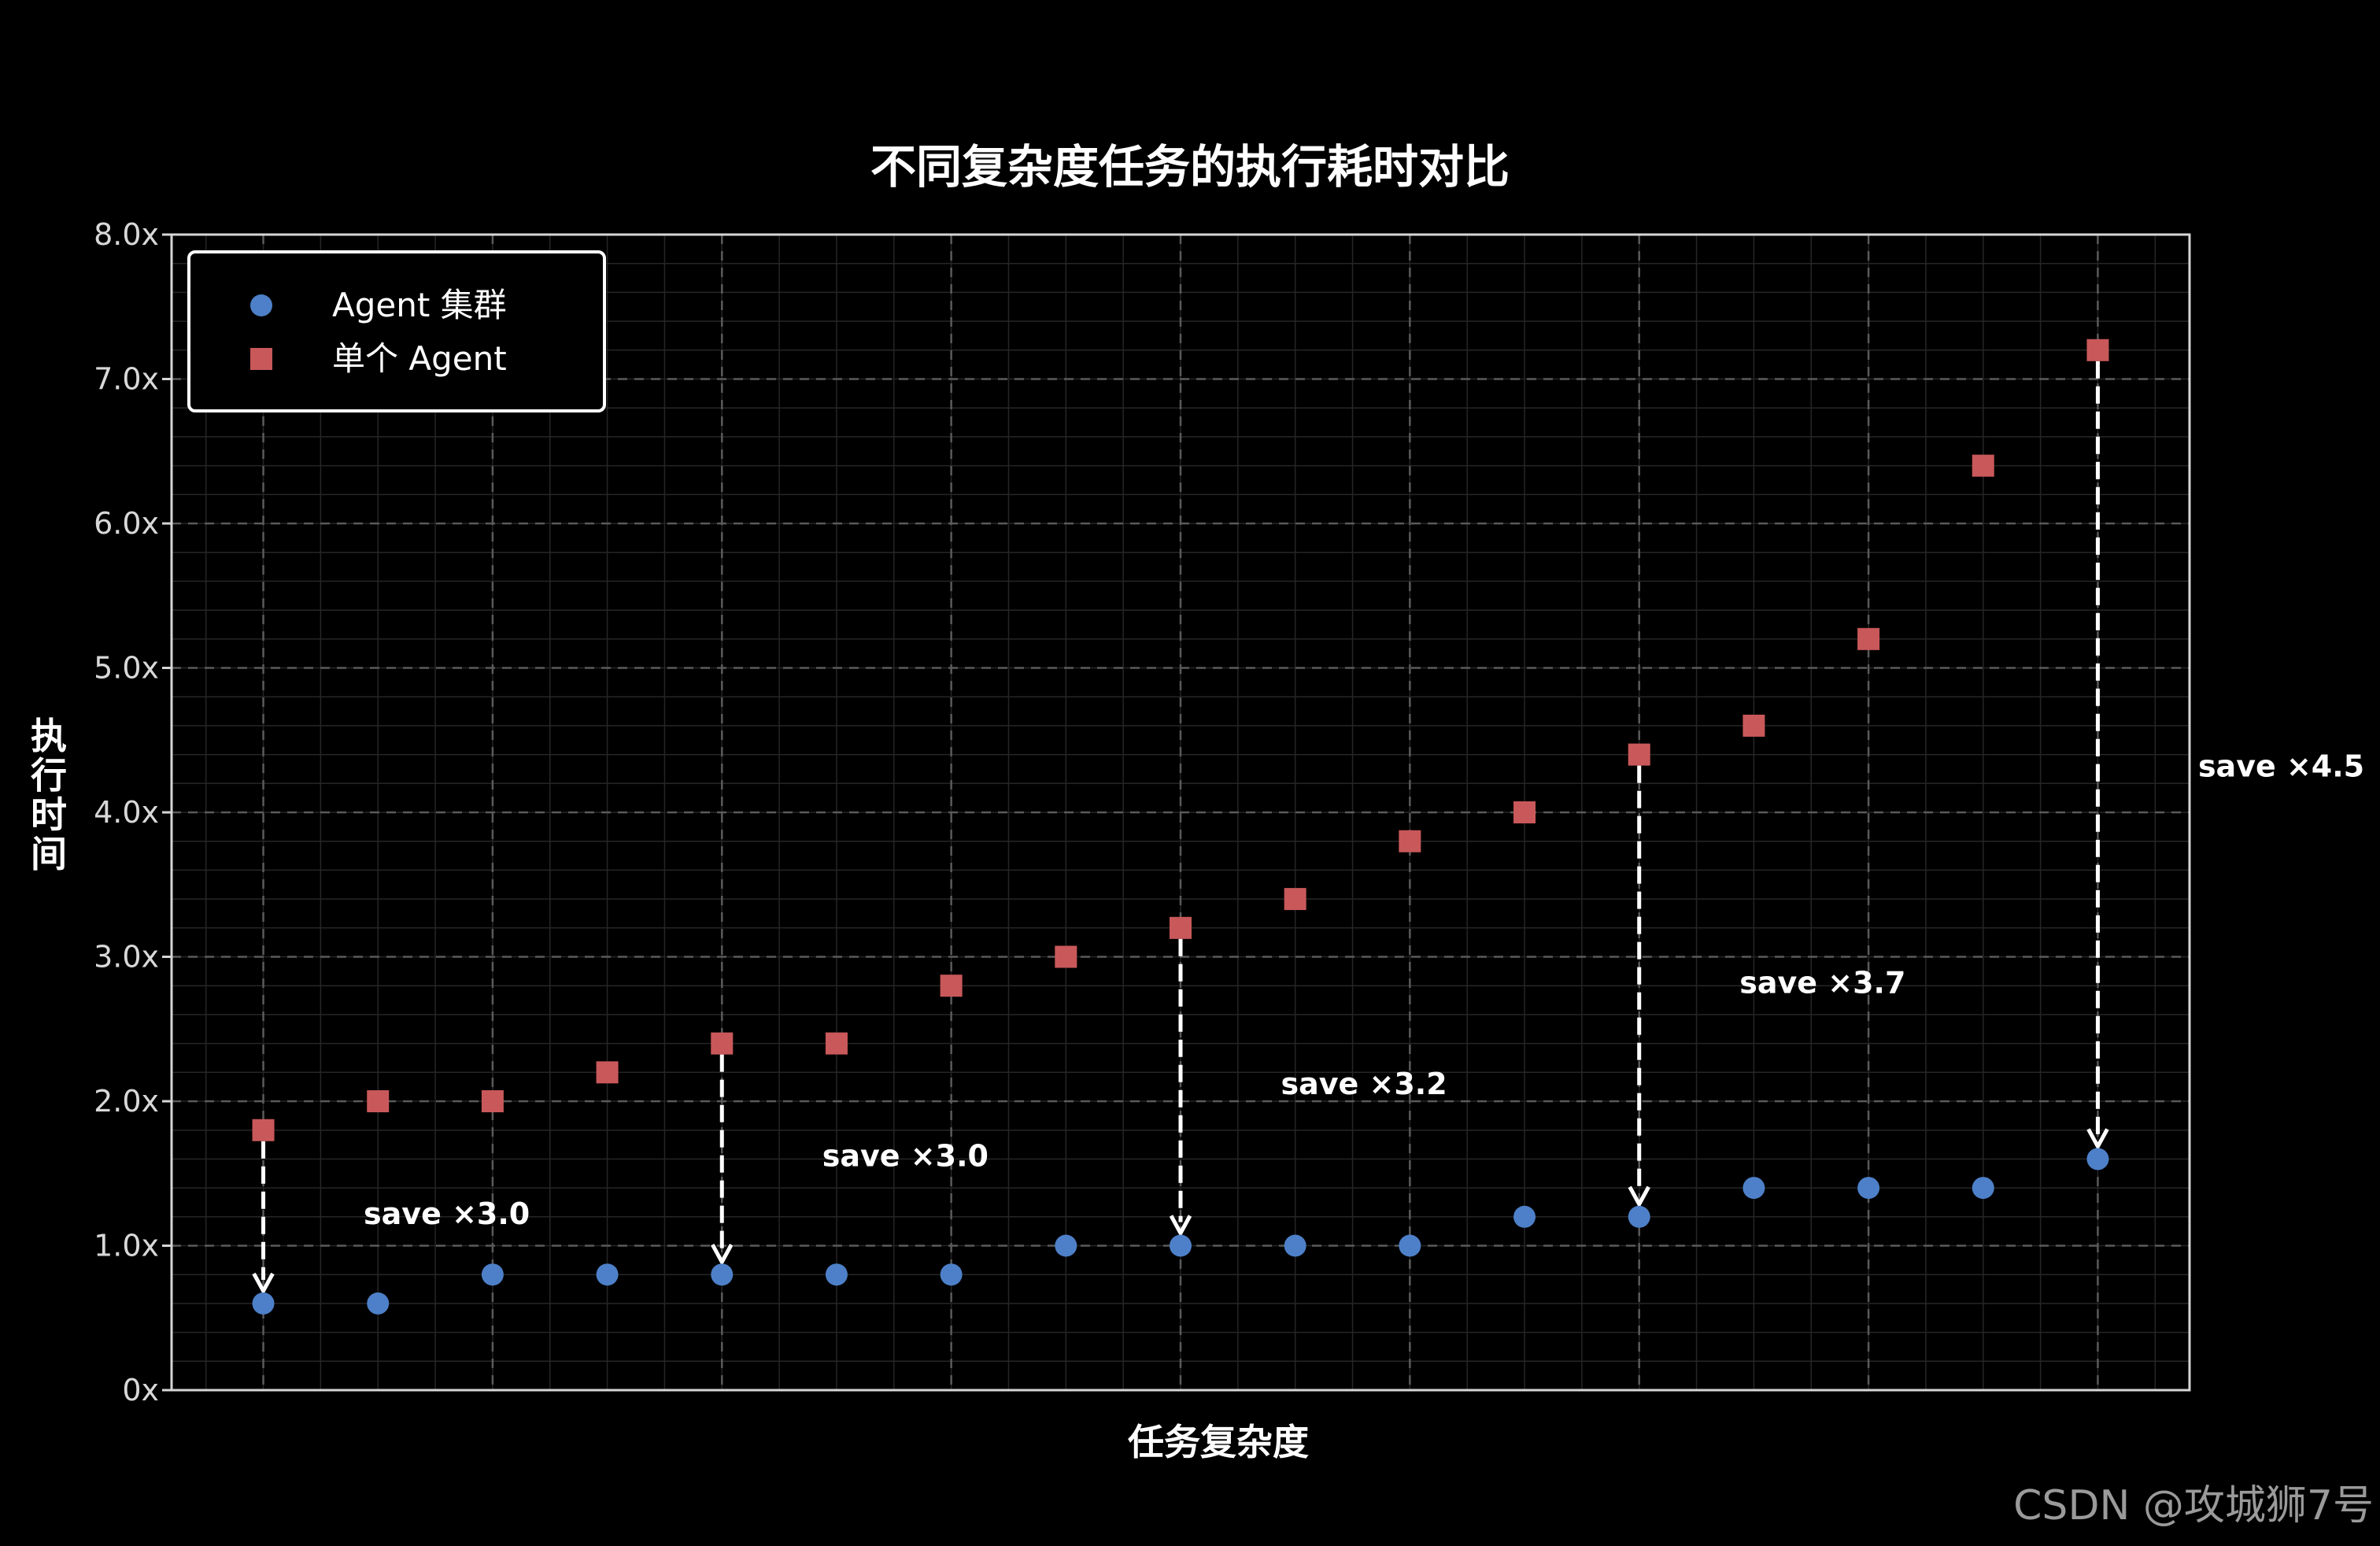 Image resolution: width=2380 pixels, height=1546 pixels. Describe the element at coordinates (2281, 766) in the screenshot. I see `saving-annotation: save ×4.5` at that location.